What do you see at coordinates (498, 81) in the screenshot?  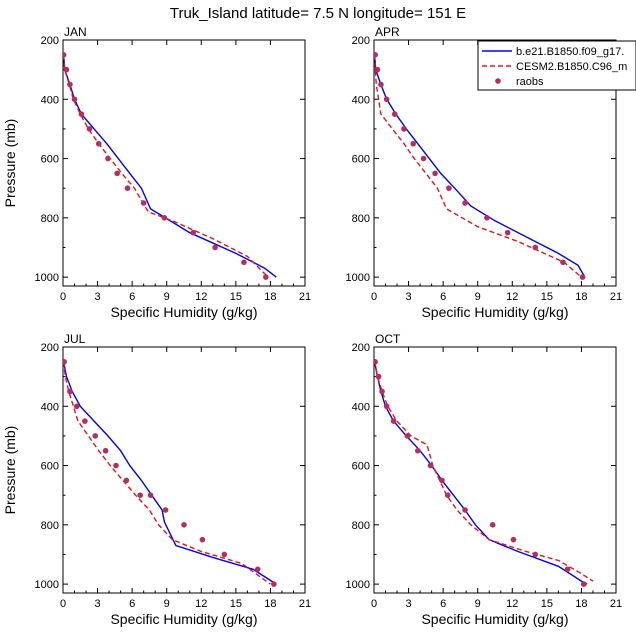 I see `legend-marker` at bounding box center [498, 81].